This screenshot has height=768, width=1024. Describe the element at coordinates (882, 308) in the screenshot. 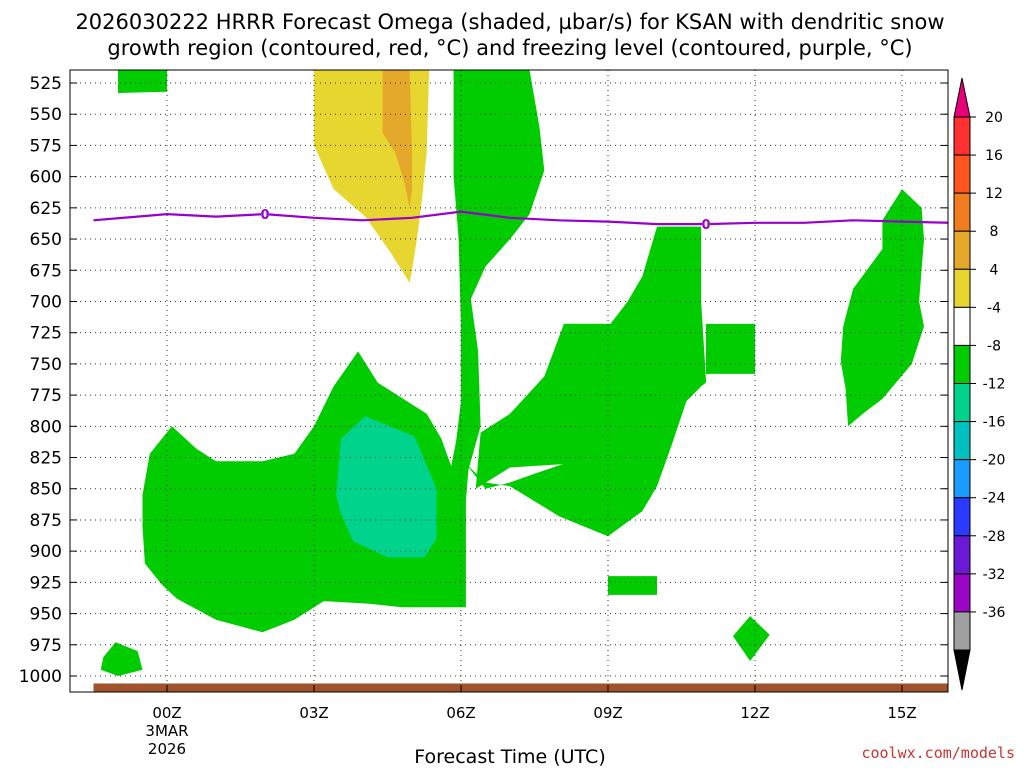

I see `region-green-right-small` at that location.